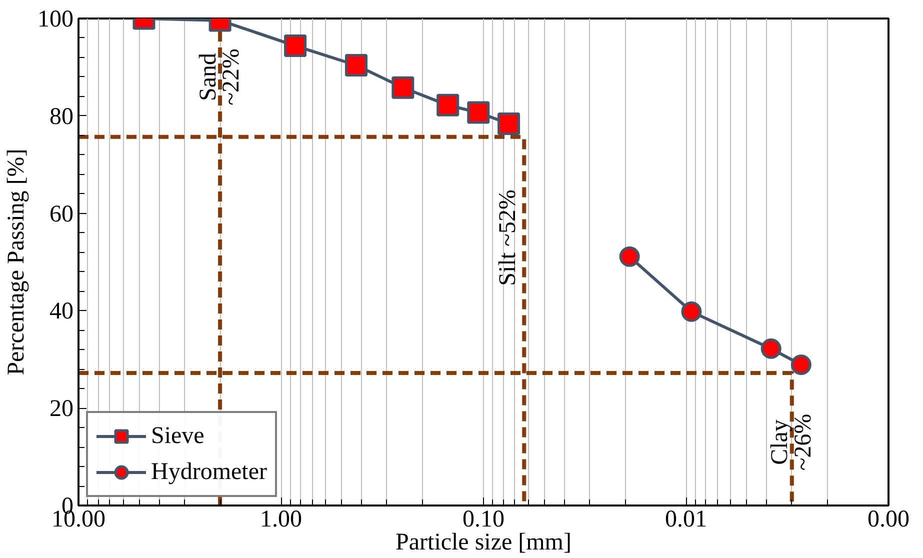 This screenshot has height=558, width=923. Describe the element at coordinates (62, 409) in the screenshot. I see `y-tick-label: 20` at that location.